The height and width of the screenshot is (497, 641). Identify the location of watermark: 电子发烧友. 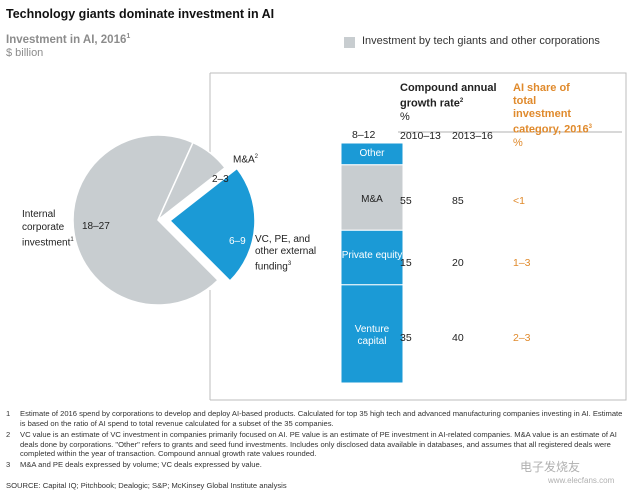
(550, 467).